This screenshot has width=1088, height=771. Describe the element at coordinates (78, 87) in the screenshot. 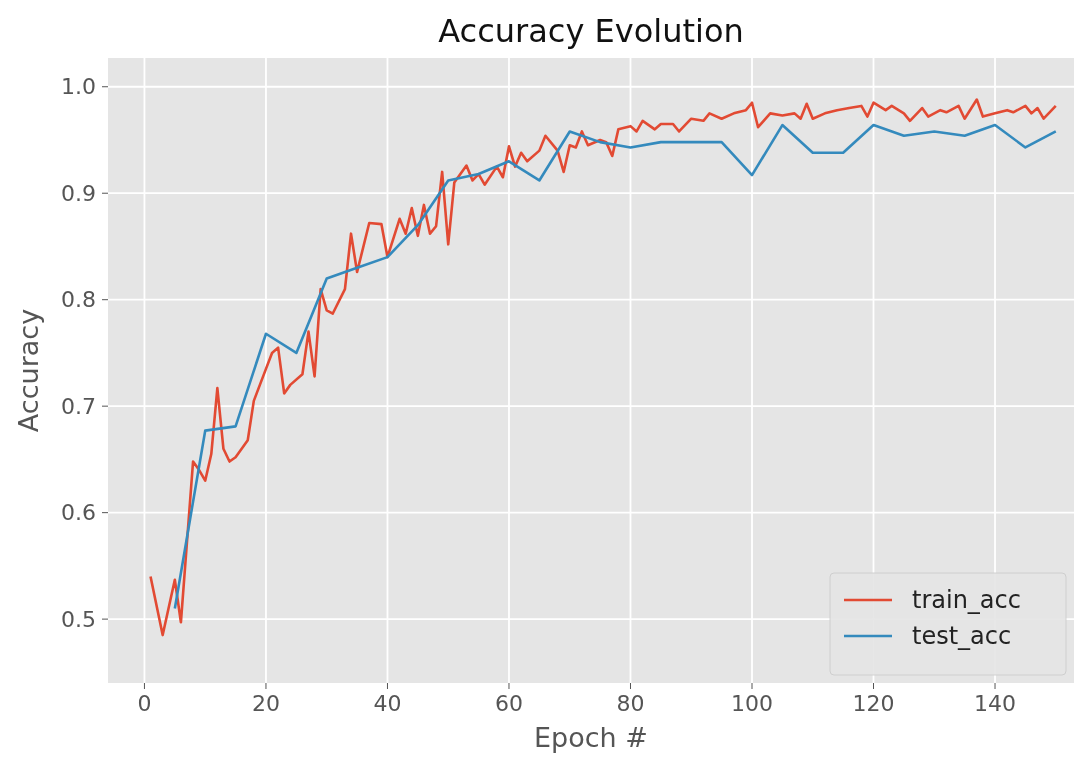

I see `y-tick-label: 1.0` at that location.